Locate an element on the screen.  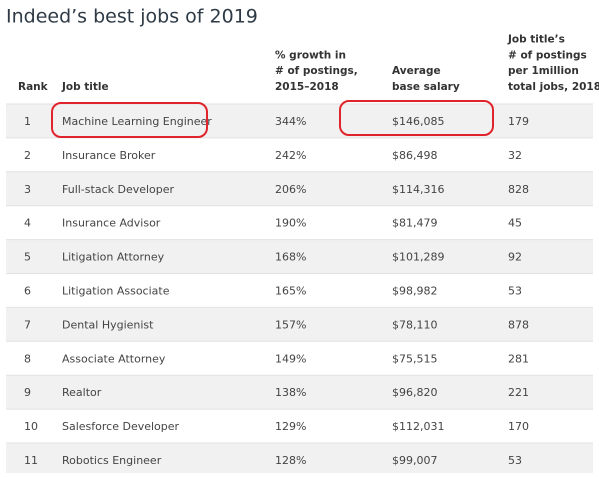
rank-cell: 5 is located at coordinates (27, 257).